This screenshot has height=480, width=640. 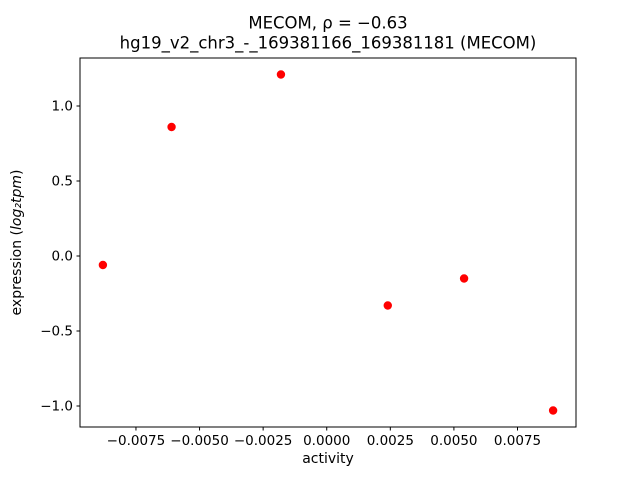 What do you see at coordinates (17, 202) in the screenshot?
I see `y-axis-label-math: log₂tpm` at bounding box center [17, 202].